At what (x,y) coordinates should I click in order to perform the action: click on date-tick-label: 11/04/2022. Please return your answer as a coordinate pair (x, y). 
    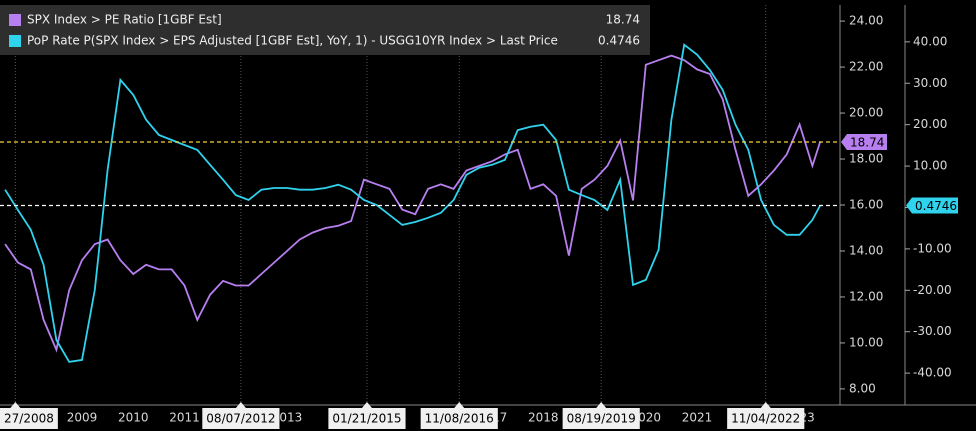
    Looking at the image, I should click on (765, 419).